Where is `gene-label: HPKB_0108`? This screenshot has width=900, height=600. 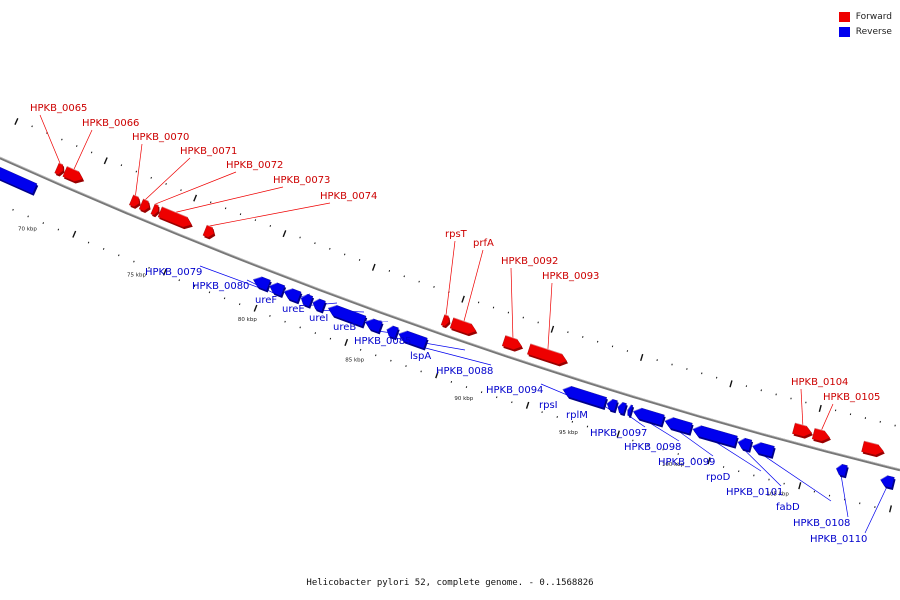
gene-label: HPKB_0108 is located at coordinates (821, 523).